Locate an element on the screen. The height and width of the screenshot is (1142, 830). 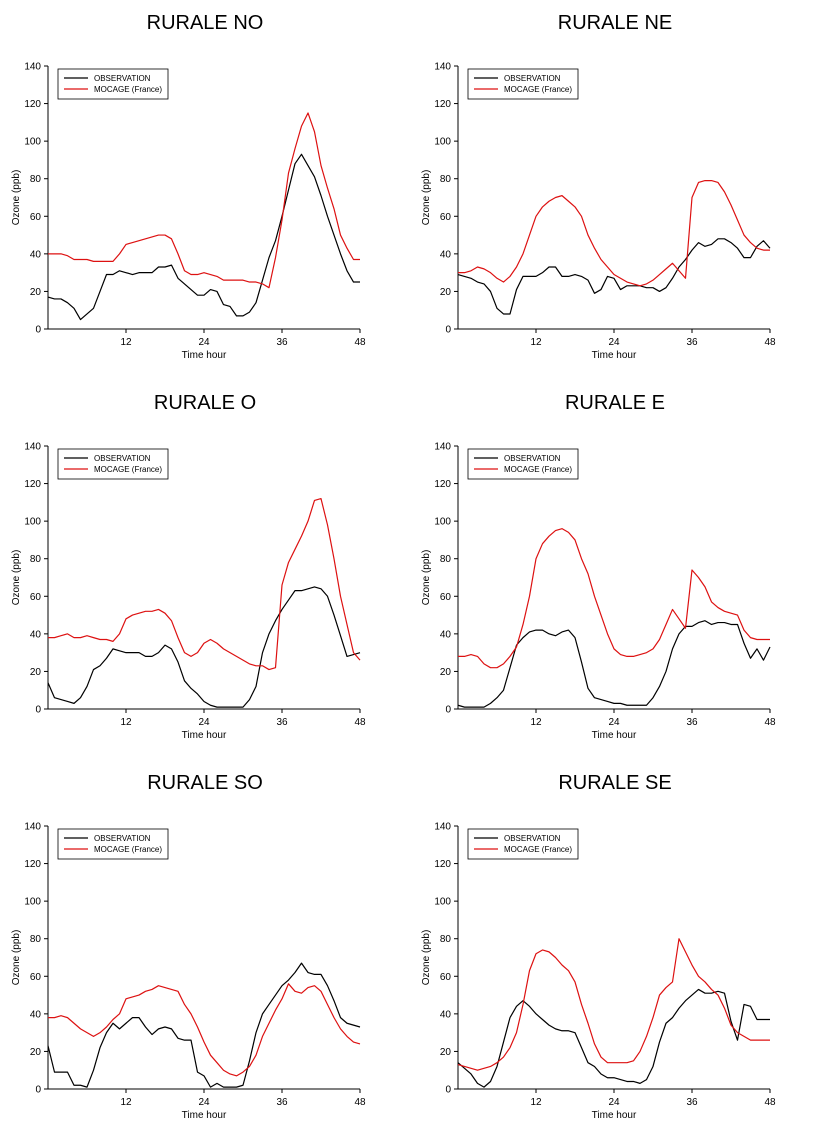
chart-title: RURALE NE is located at coordinates (615, 23).